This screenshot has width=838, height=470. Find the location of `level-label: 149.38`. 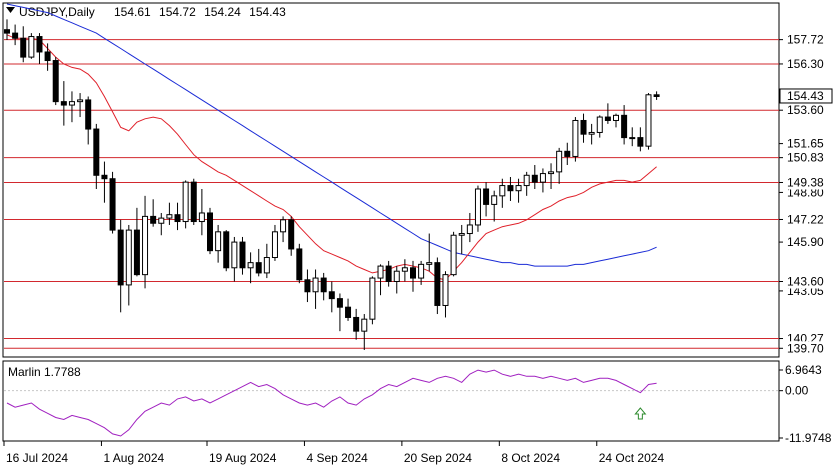

level-label: 149.38 is located at coordinates (805, 182).